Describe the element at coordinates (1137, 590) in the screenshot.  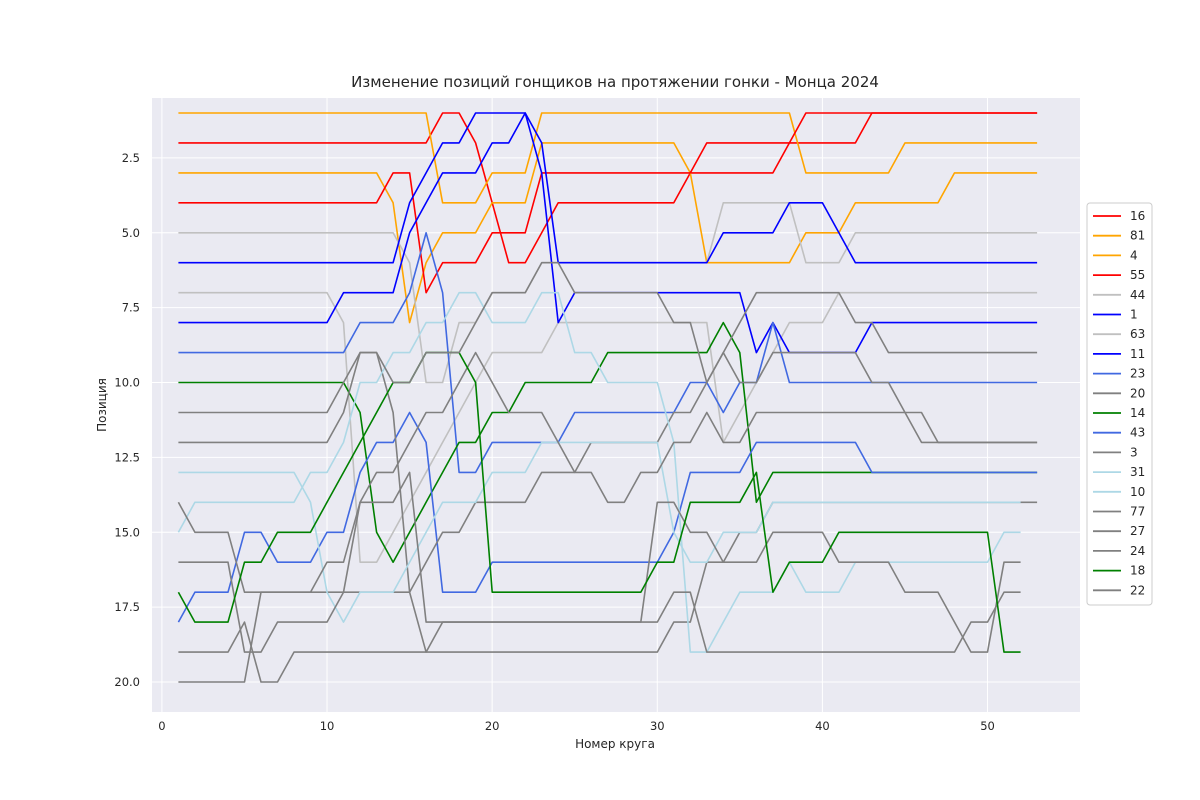
I see `legend-label: 22` at that location.